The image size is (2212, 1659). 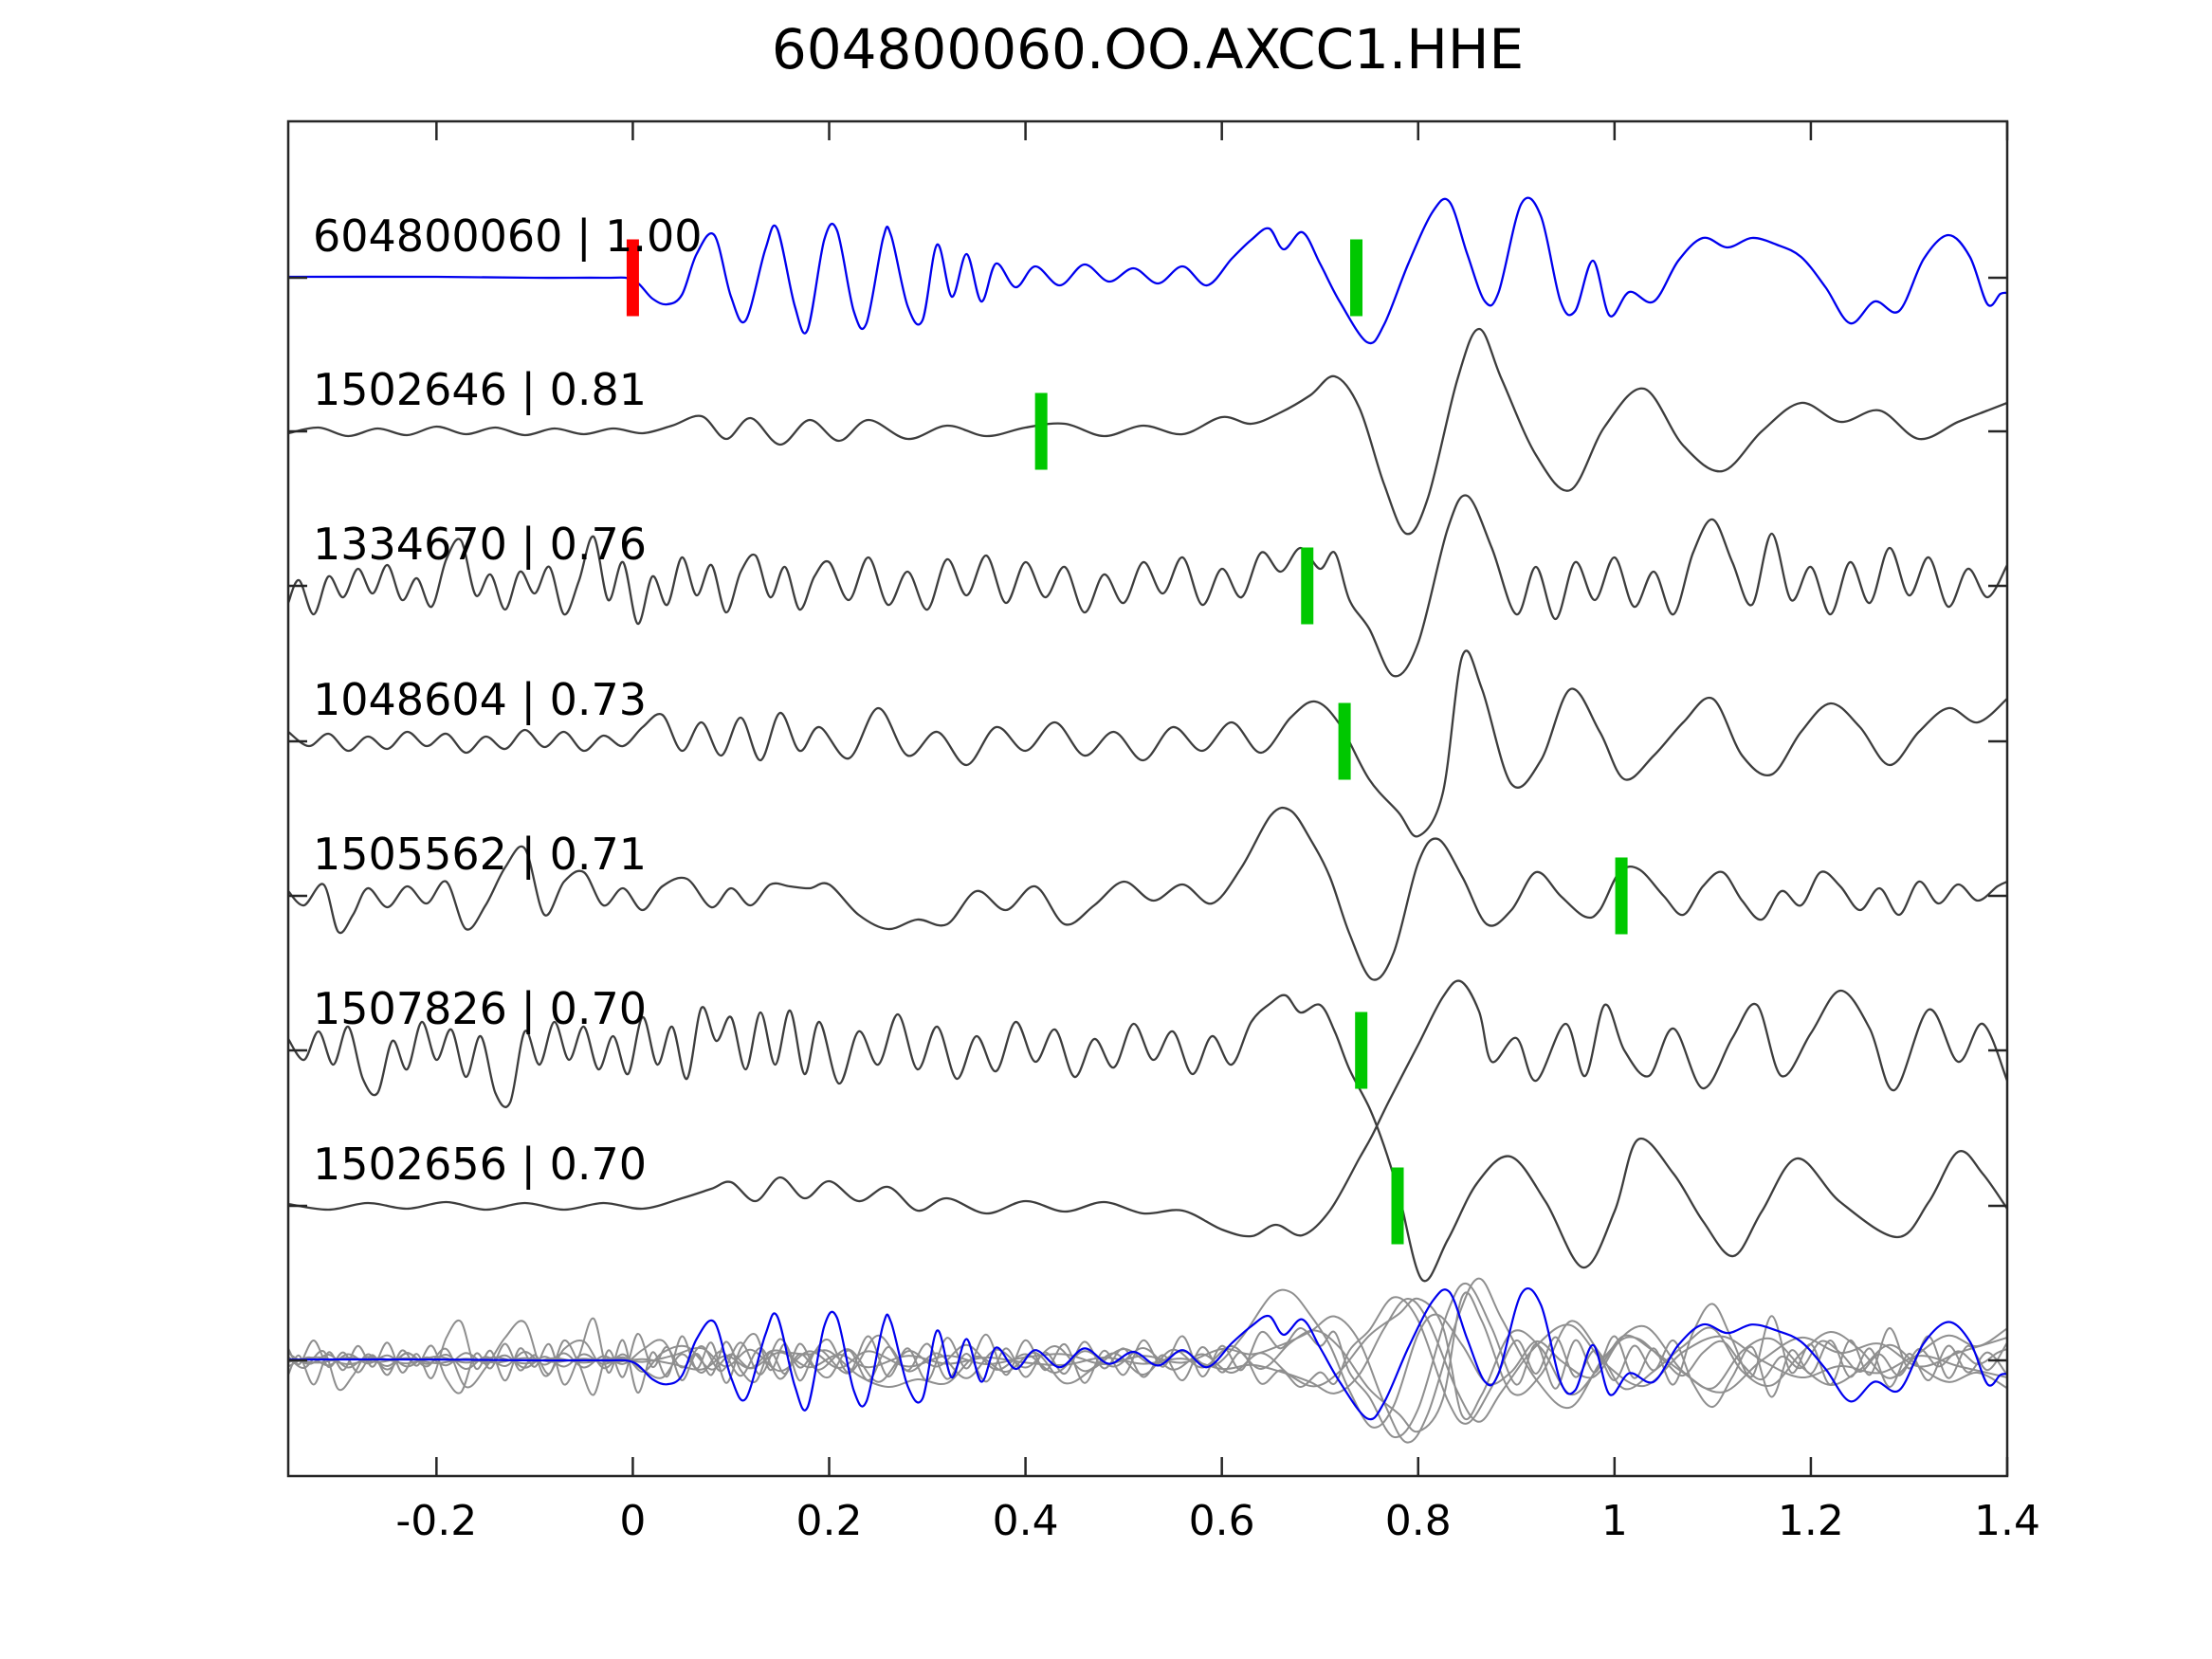 I want to click on plot-title: 604800060.OO.AXCC1.HHE, so click(x=1148, y=49).